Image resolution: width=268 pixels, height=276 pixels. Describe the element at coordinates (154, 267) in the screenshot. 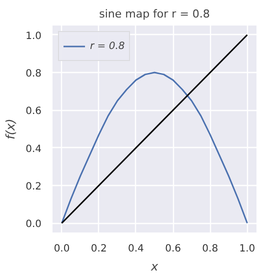

I see `x-axis-title: x` at that location.